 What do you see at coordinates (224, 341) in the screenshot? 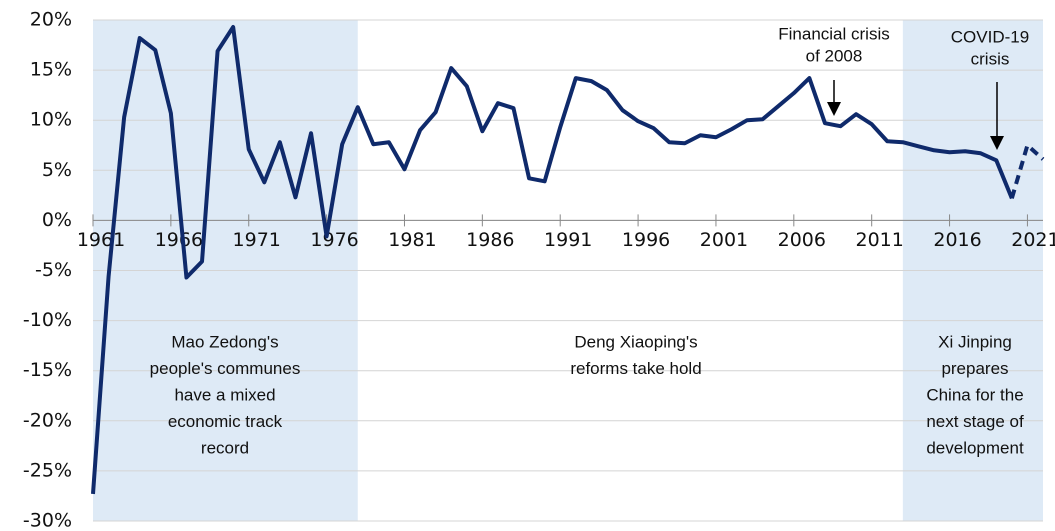
I see `region-label: Mao Zedong's` at bounding box center [224, 341].